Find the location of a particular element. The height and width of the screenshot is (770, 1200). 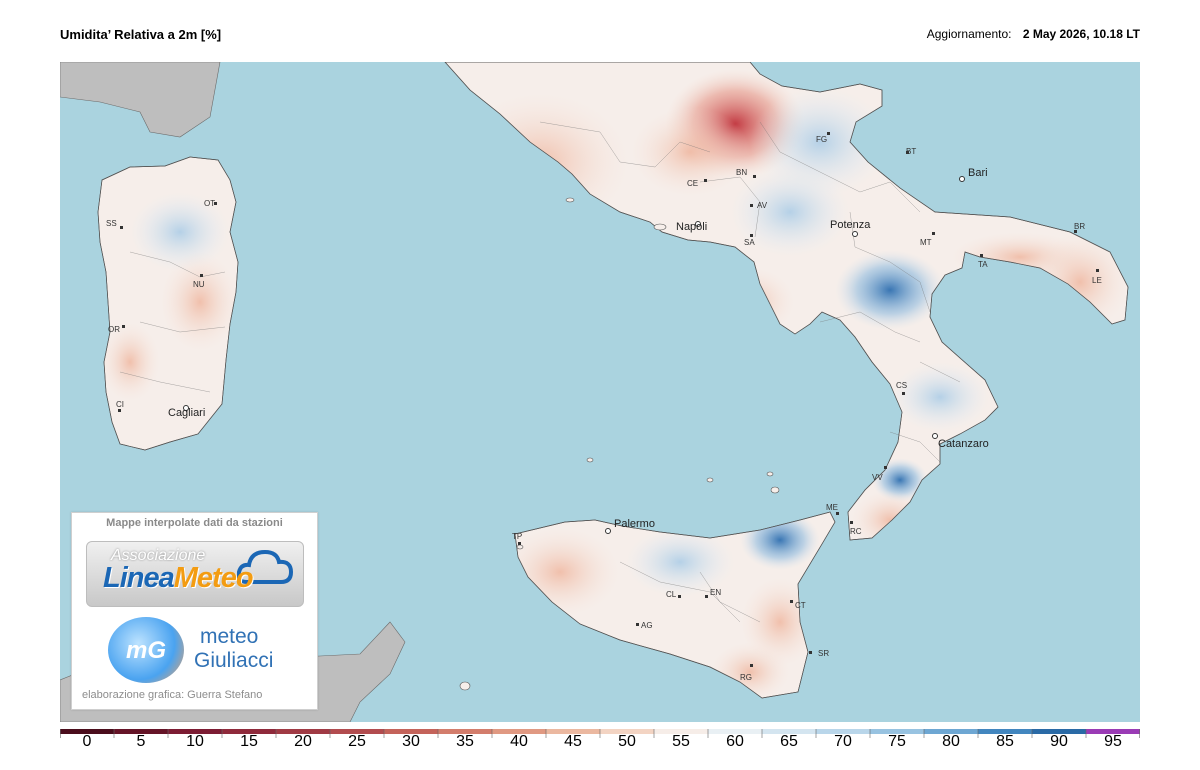

colorbar-label: 45 is located at coordinates (573, 741).